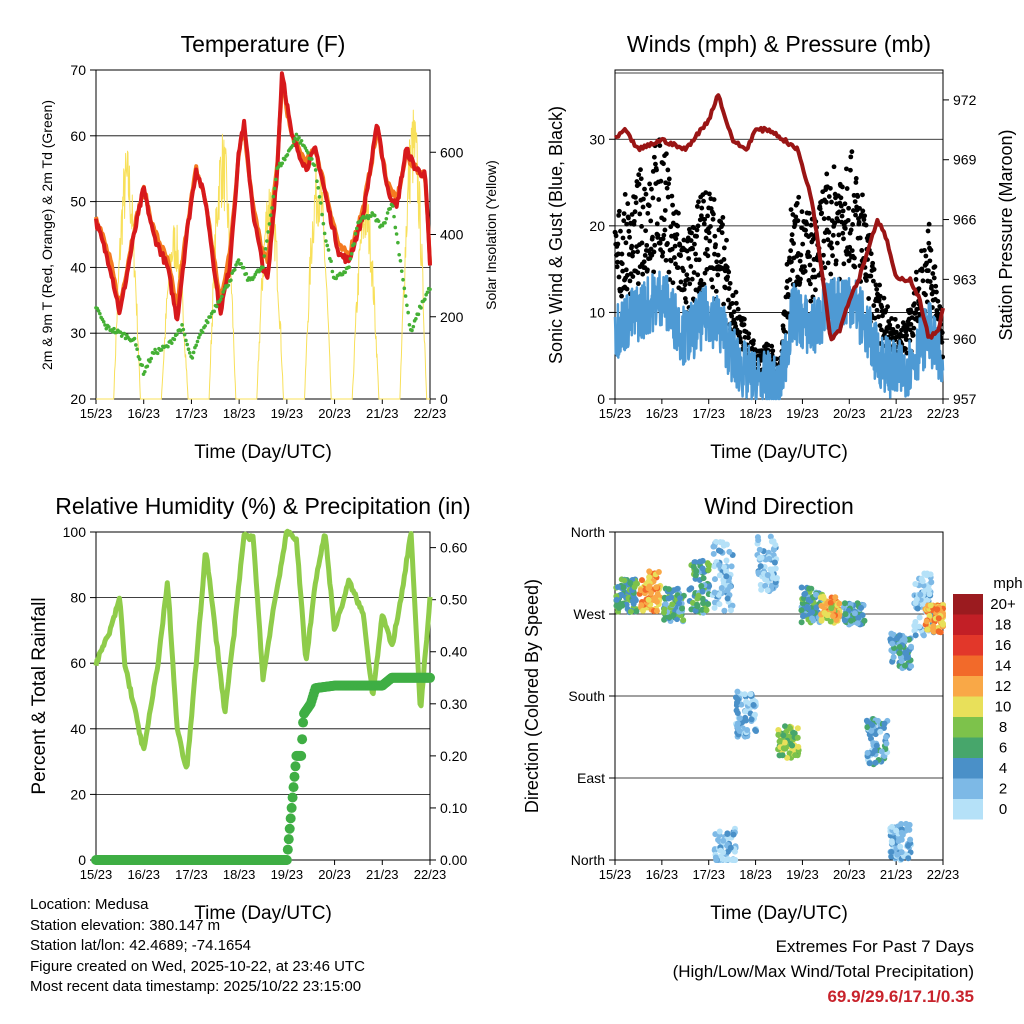  What do you see at coordinates (779, 506) in the screenshot?
I see `chart-title-4: Wind Direction` at bounding box center [779, 506].